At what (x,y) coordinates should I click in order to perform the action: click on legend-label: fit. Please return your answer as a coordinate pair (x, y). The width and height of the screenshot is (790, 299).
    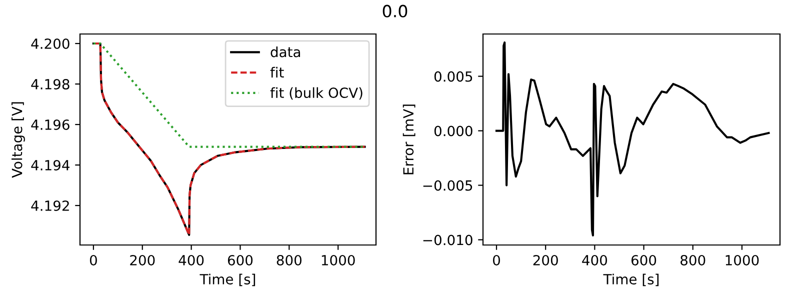
    Looking at the image, I should click on (277, 72).